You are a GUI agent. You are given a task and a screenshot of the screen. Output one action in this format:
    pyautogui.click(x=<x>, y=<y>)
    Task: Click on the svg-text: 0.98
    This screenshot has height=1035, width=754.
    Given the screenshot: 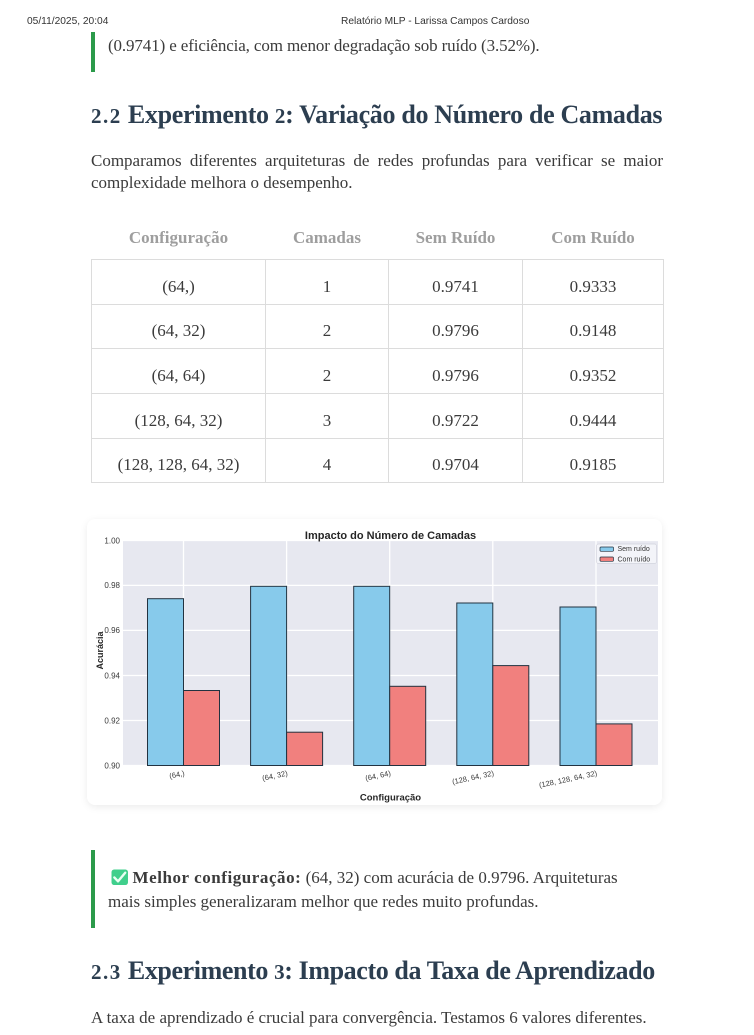 What is the action you would take?
    pyautogui.click(x=112, y=585)
    